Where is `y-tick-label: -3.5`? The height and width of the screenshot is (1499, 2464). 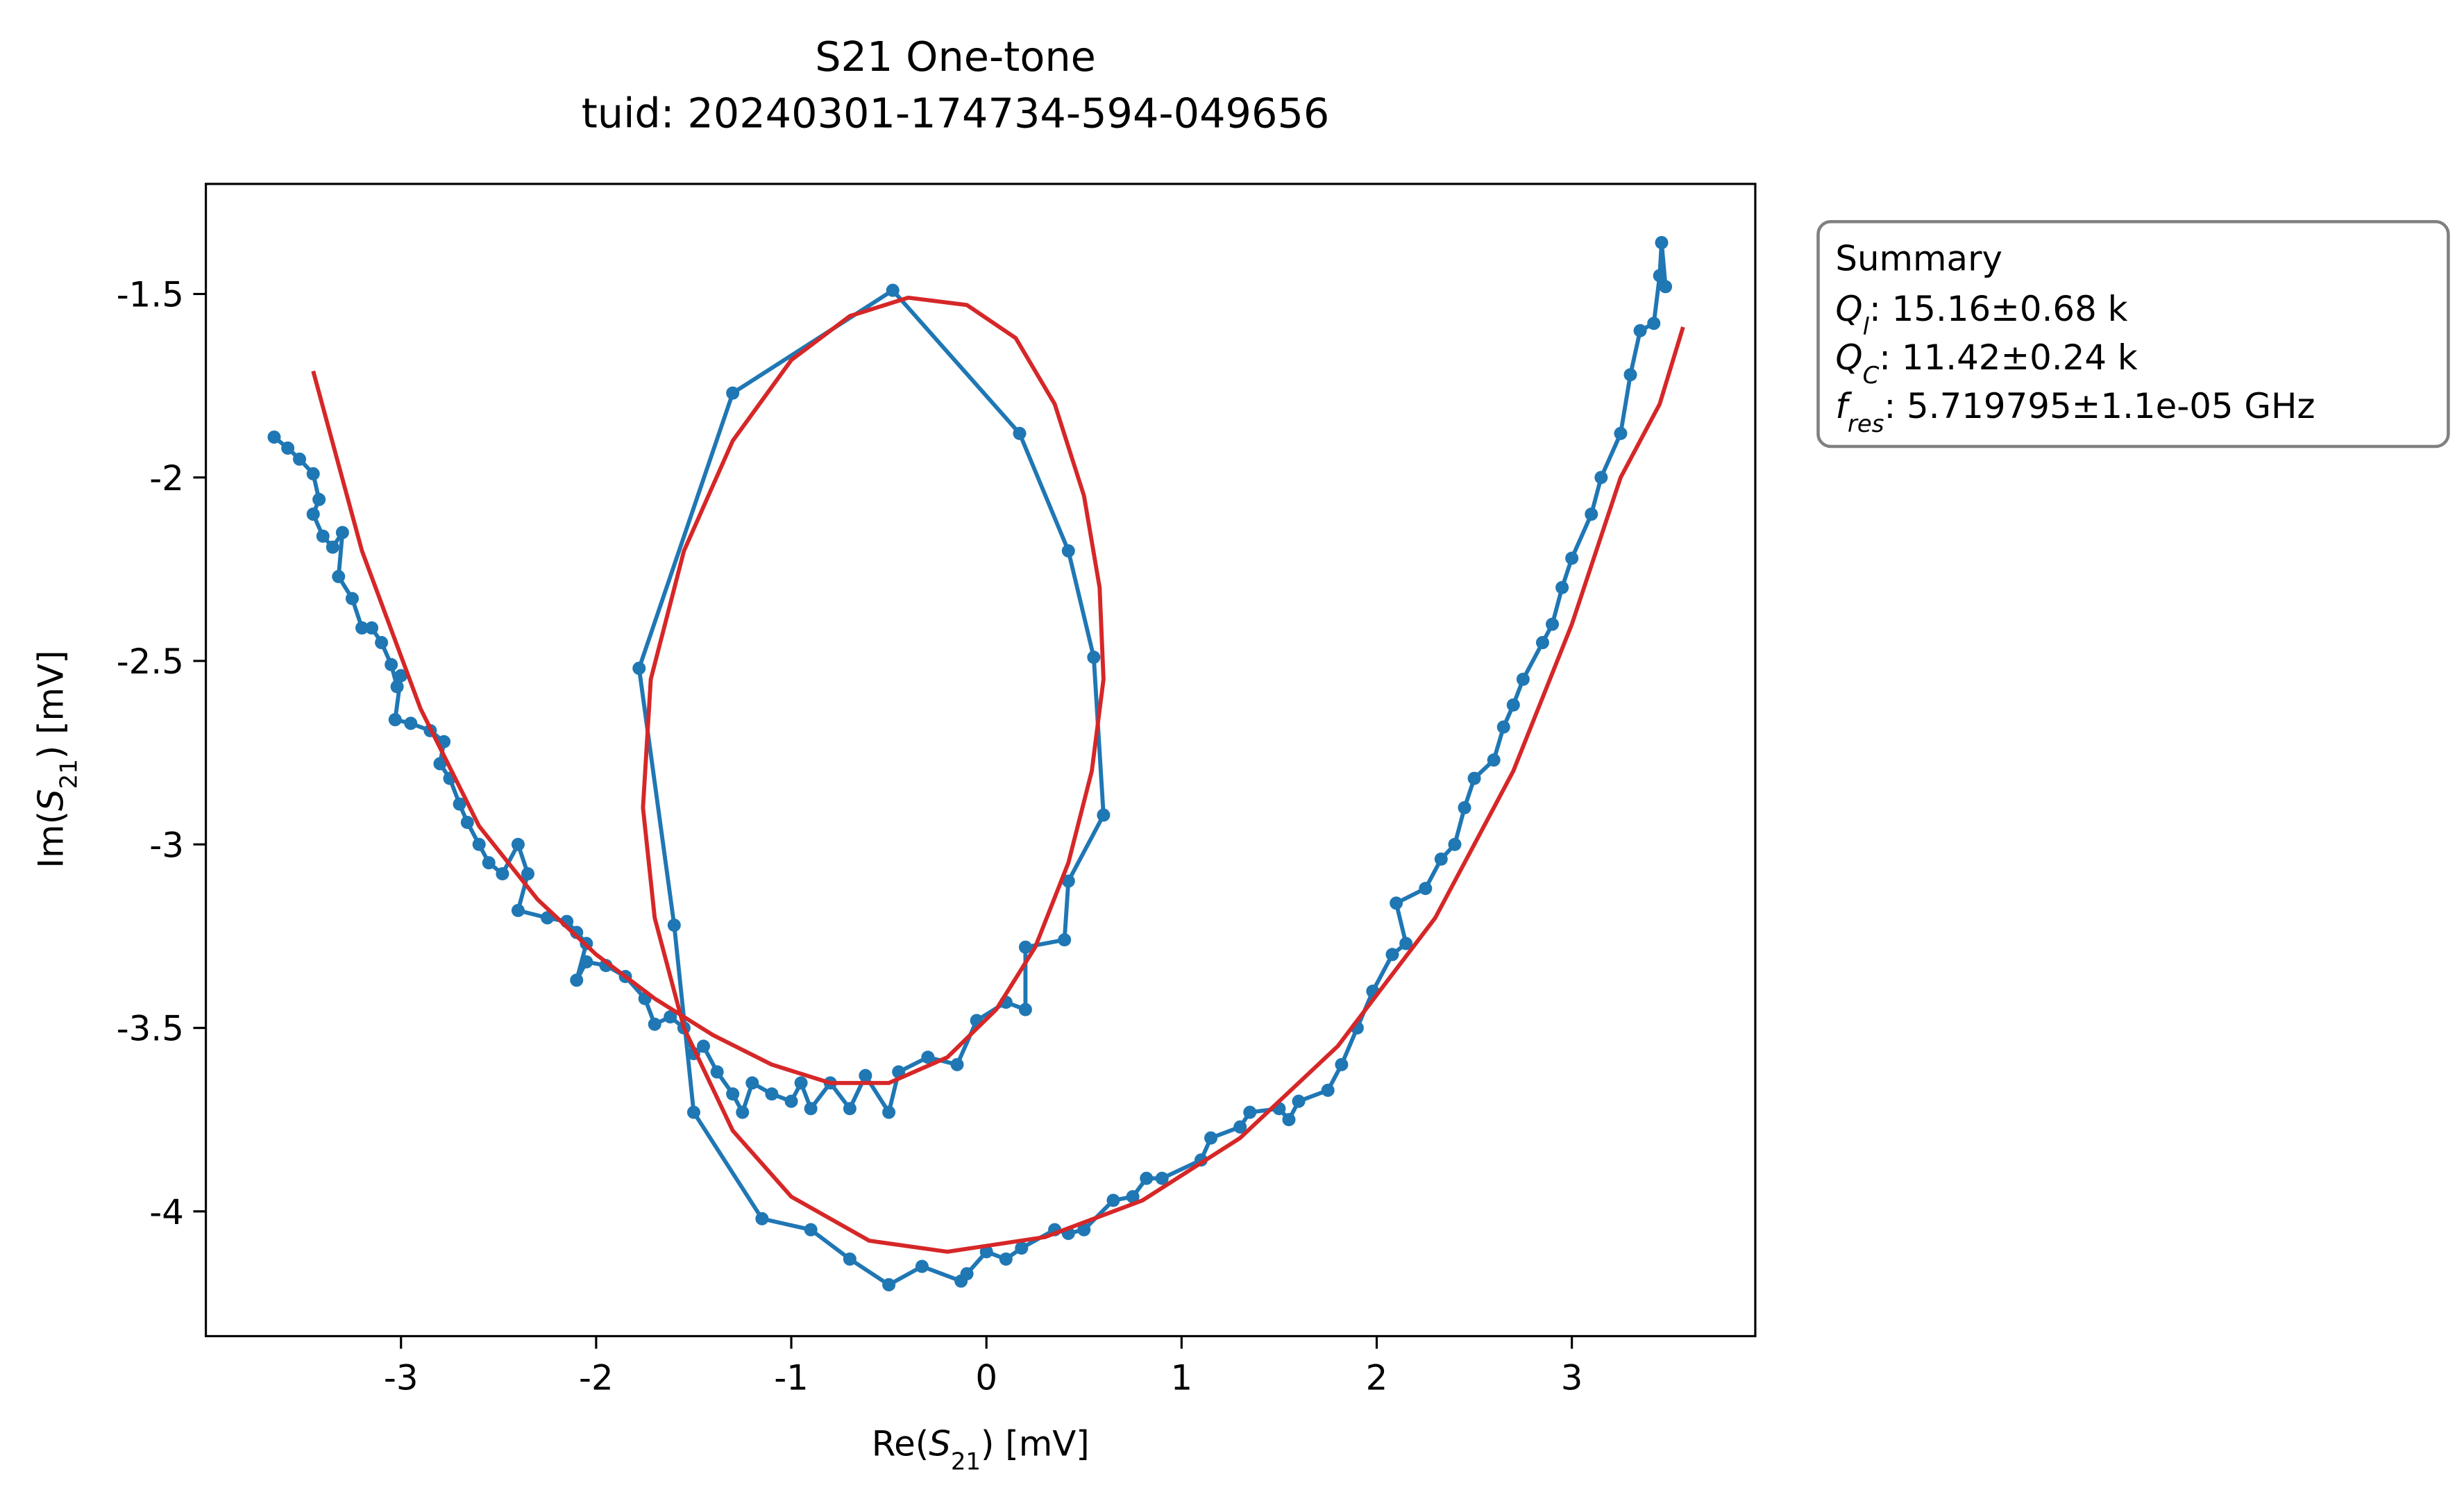 y-tick-label: -3.5 is located at coordinates (150, 1029).